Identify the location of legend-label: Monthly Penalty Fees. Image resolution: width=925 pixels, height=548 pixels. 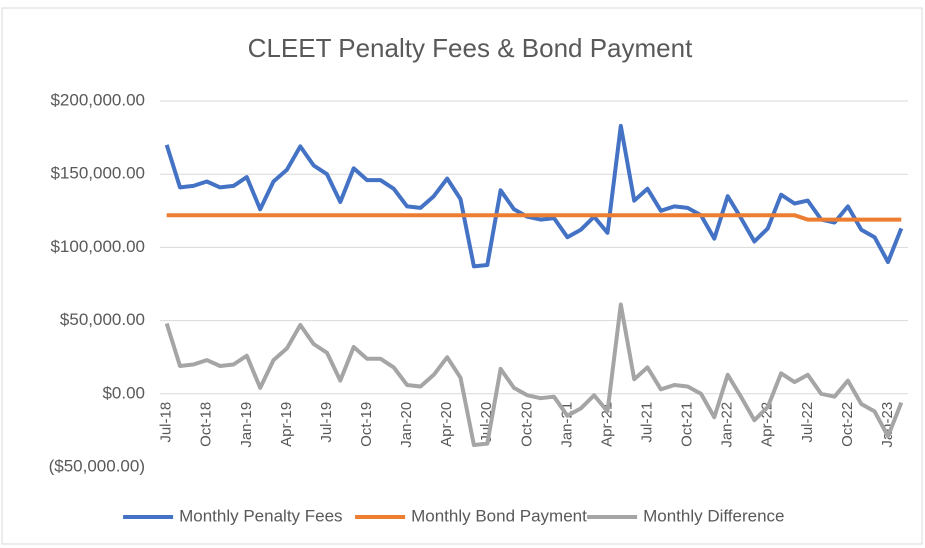
(260, 515).